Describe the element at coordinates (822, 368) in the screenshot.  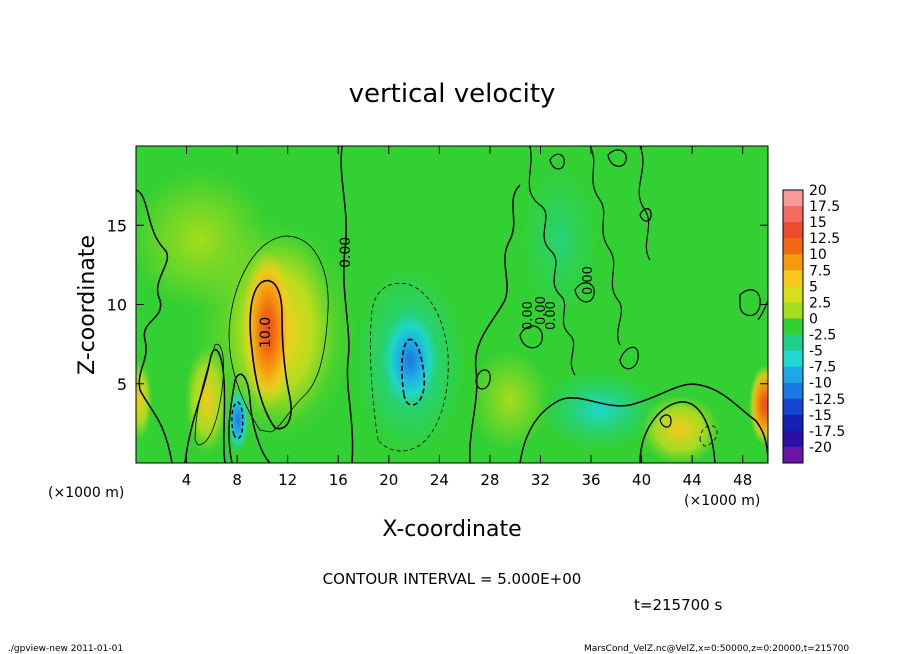
I see `colorbar-label-11: -7.5` at that location.